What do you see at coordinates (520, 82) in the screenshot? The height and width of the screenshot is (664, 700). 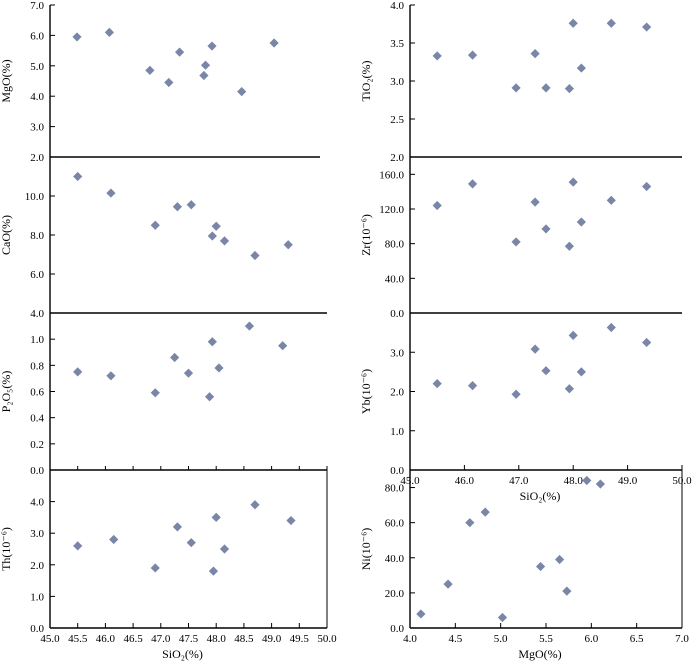 I see `panel-tio2-sio2: 2.0 2.5 3.0 3.5 4.0 TiO₂(%)` at bounding box center [520, 82].